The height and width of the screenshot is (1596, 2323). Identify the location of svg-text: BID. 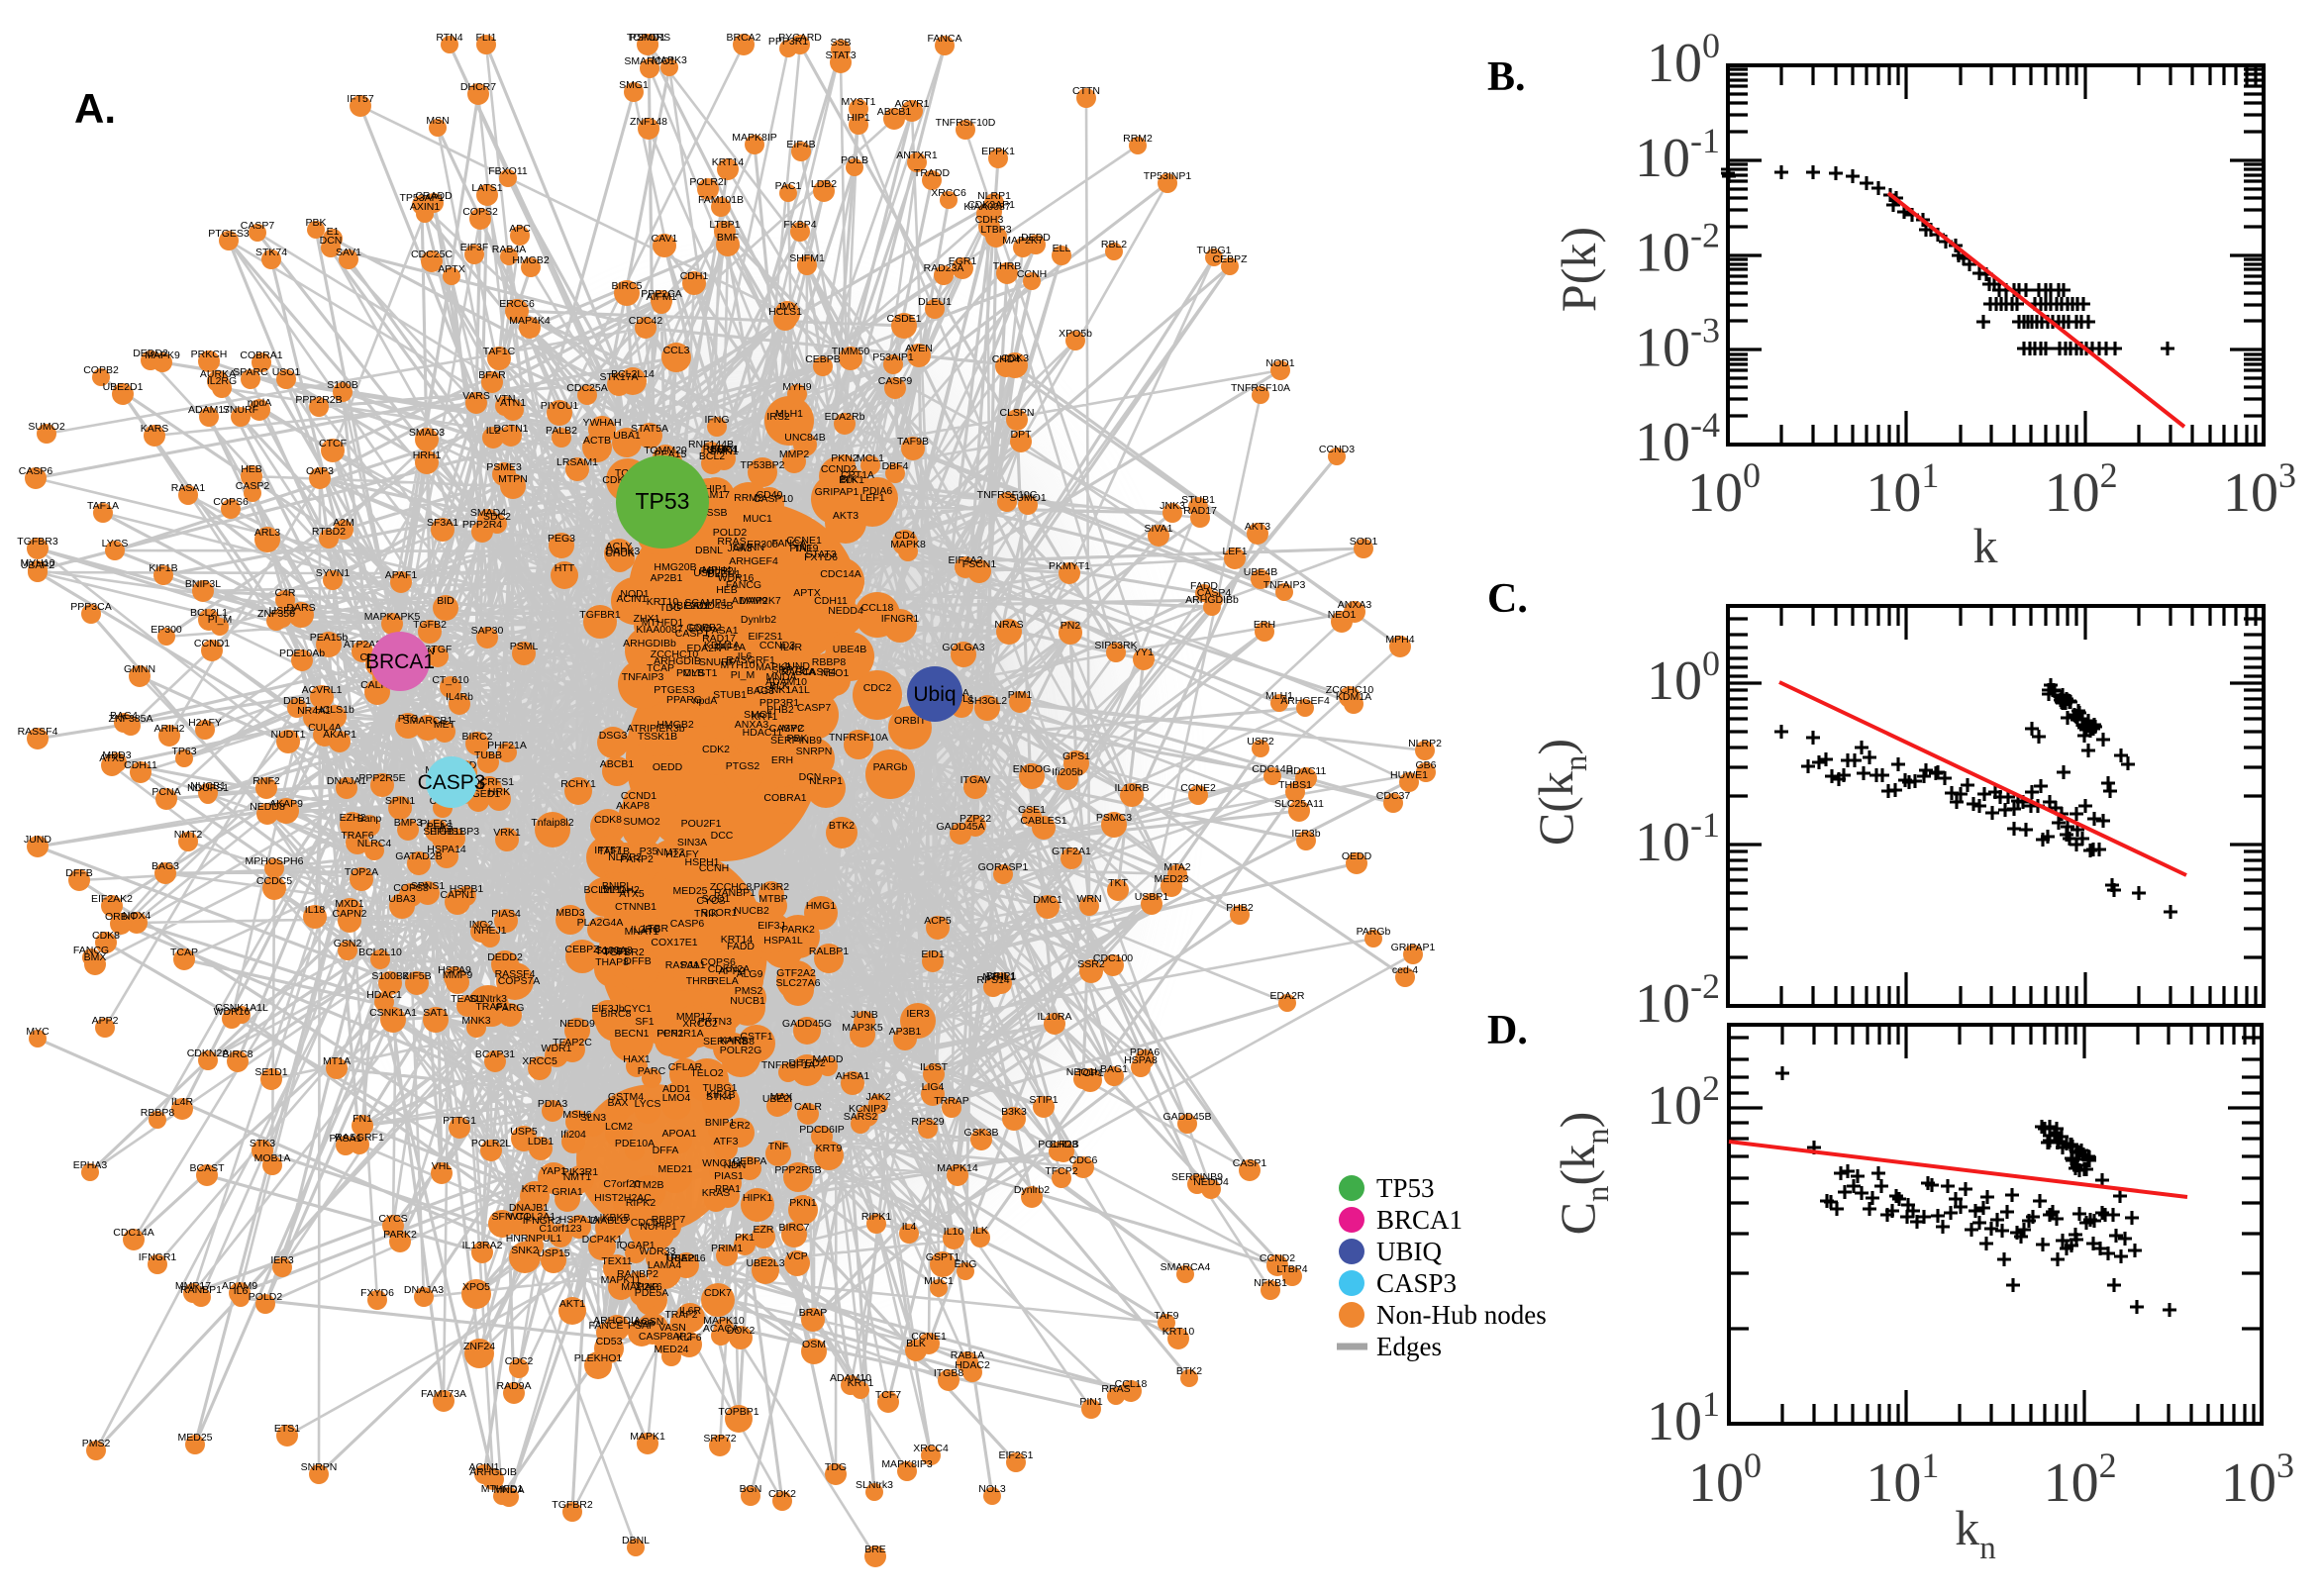
(446, 601).